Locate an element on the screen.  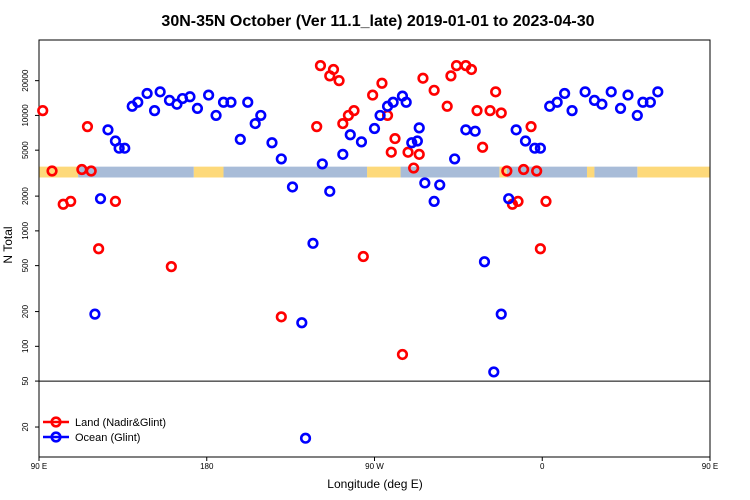
x-tick-label: 90 E is located at coordinates (710, 466).